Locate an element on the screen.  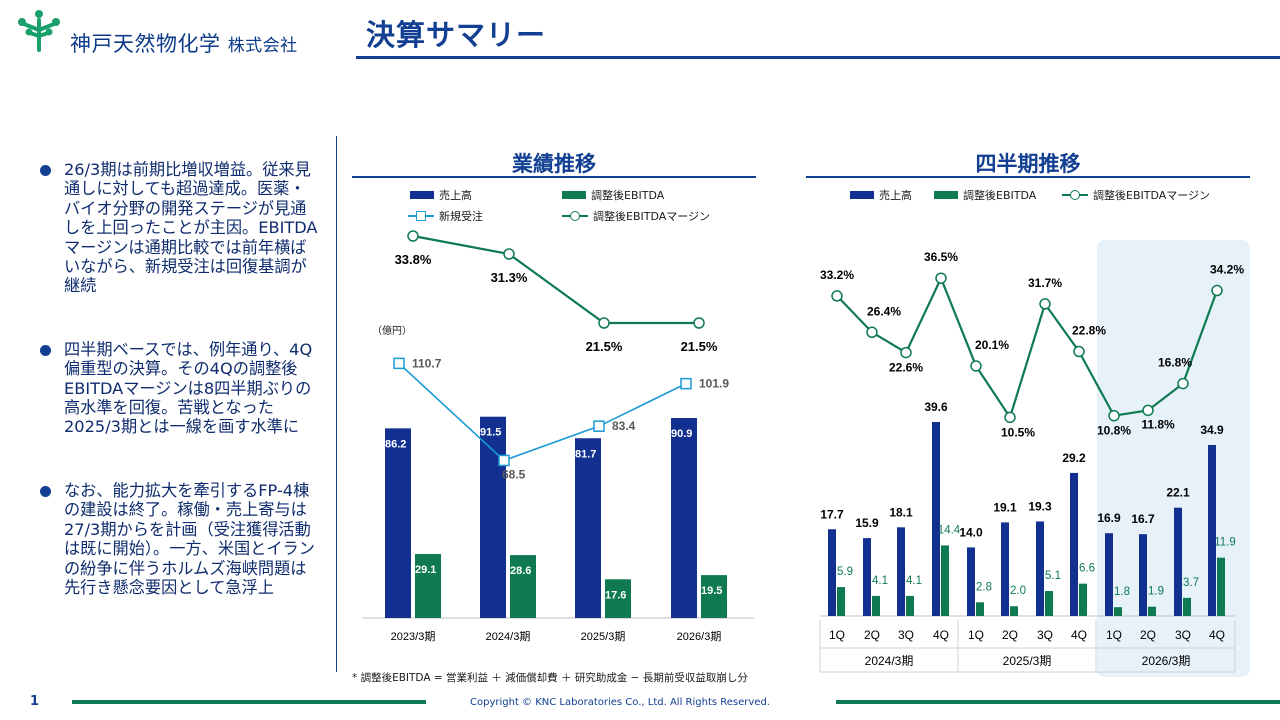
quarterly-ebitda-label: 5.9 is located at coordinates (845, 572).